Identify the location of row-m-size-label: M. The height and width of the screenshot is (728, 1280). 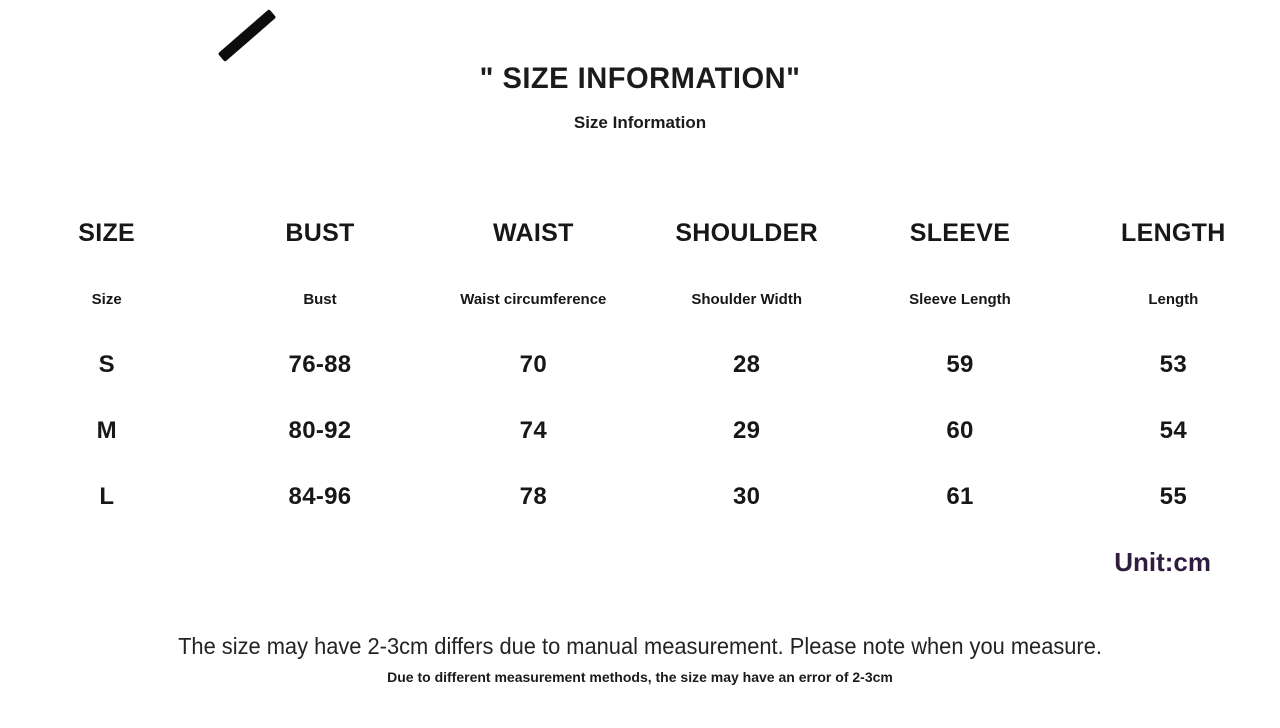
(106, 430).